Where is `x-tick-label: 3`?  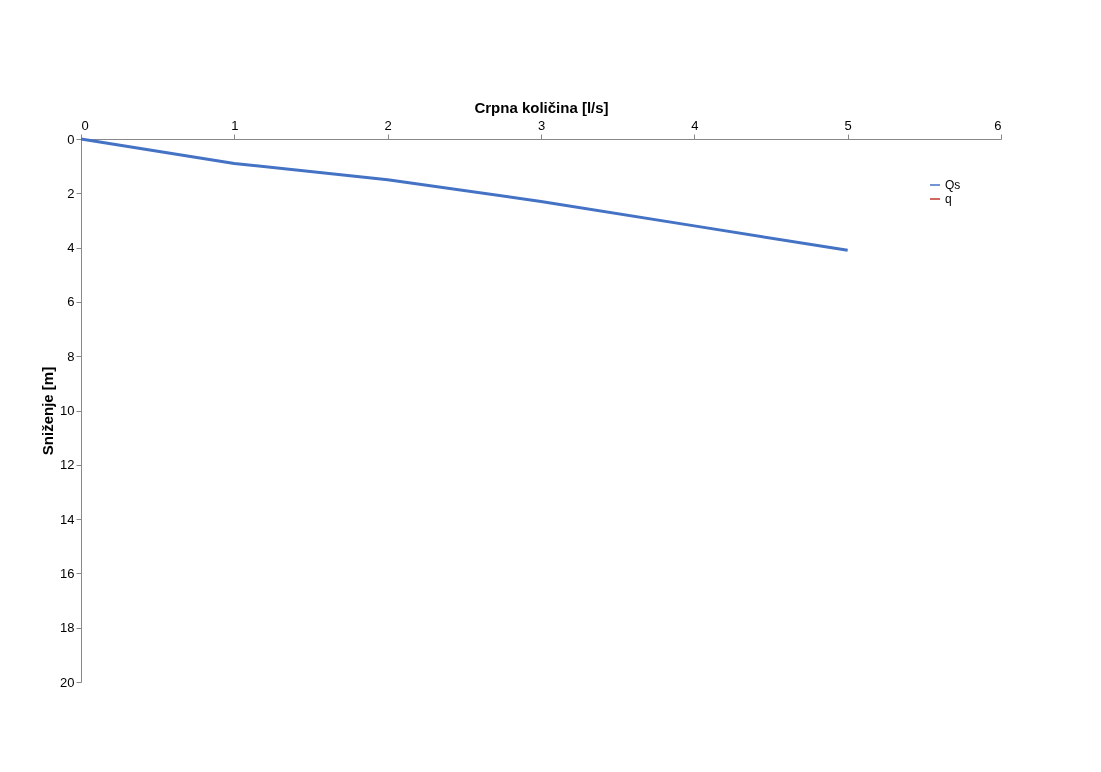 x-tick-label: 3 is located at coordinates (541, 125).